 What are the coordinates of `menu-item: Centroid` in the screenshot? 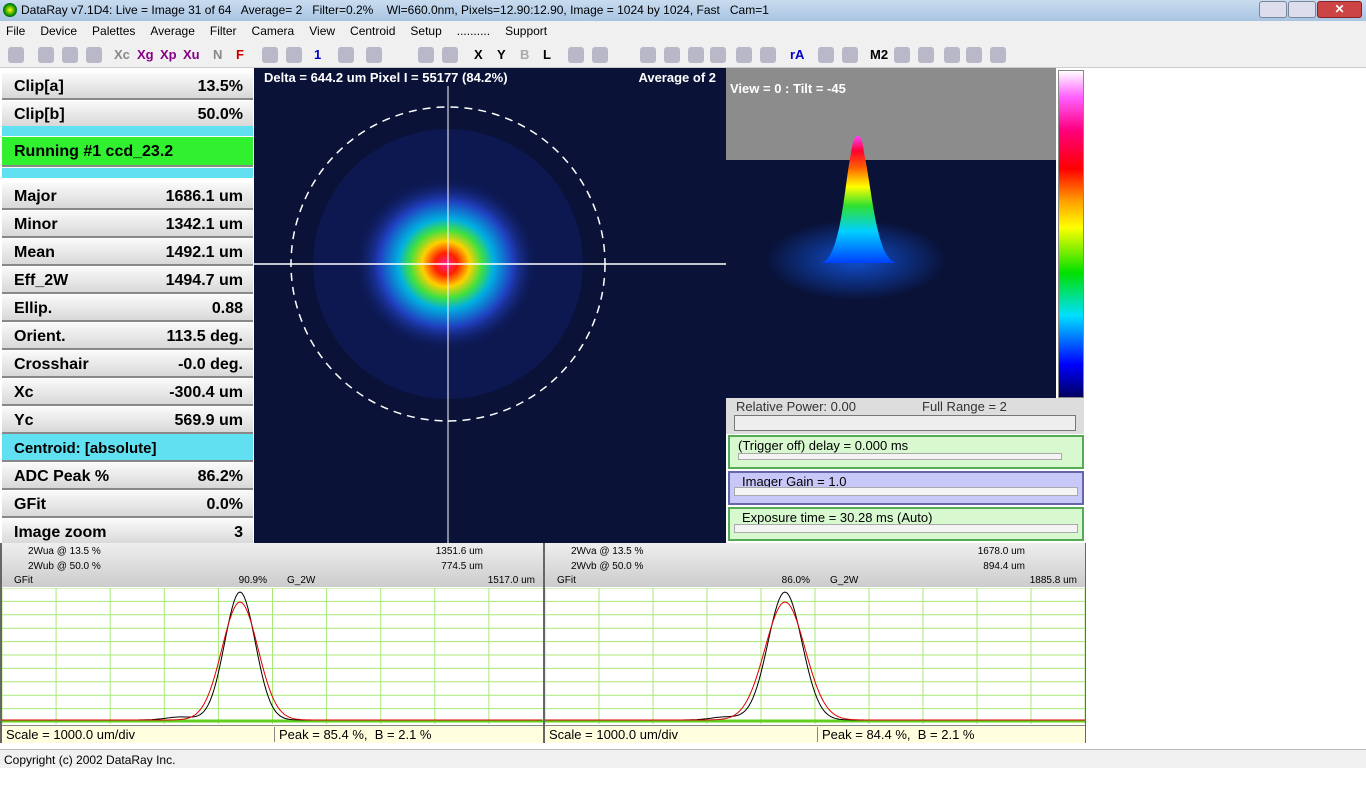 It's located at (373, 31).